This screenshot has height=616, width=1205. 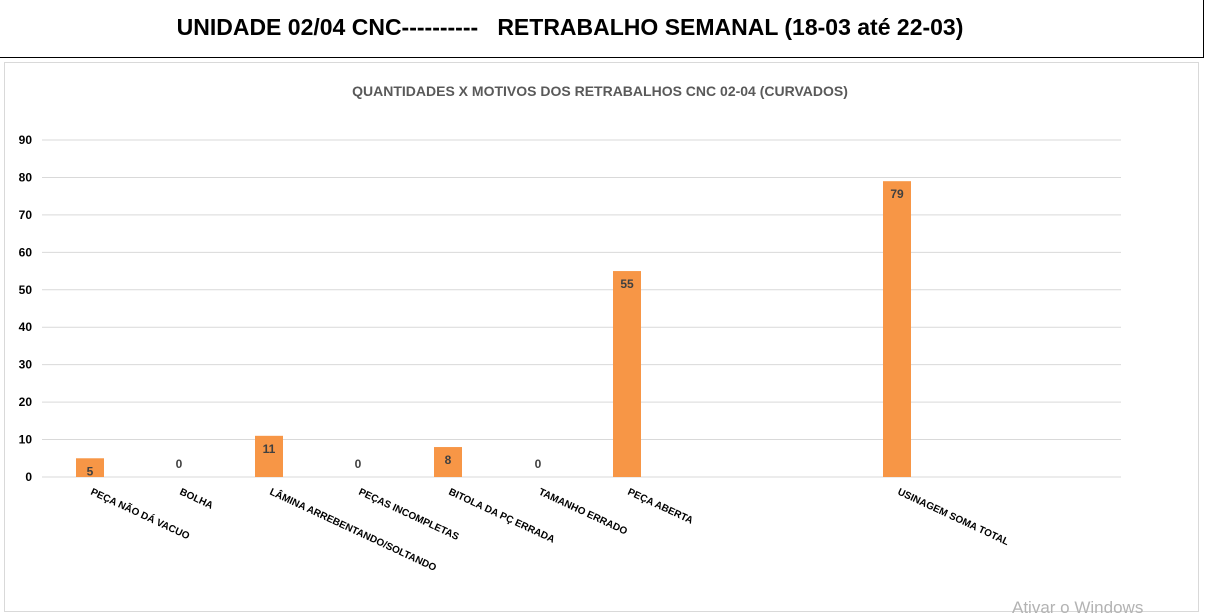 I want to click on x-tick-label: TAMANHO ERRADO, so click(x=583, y=512).